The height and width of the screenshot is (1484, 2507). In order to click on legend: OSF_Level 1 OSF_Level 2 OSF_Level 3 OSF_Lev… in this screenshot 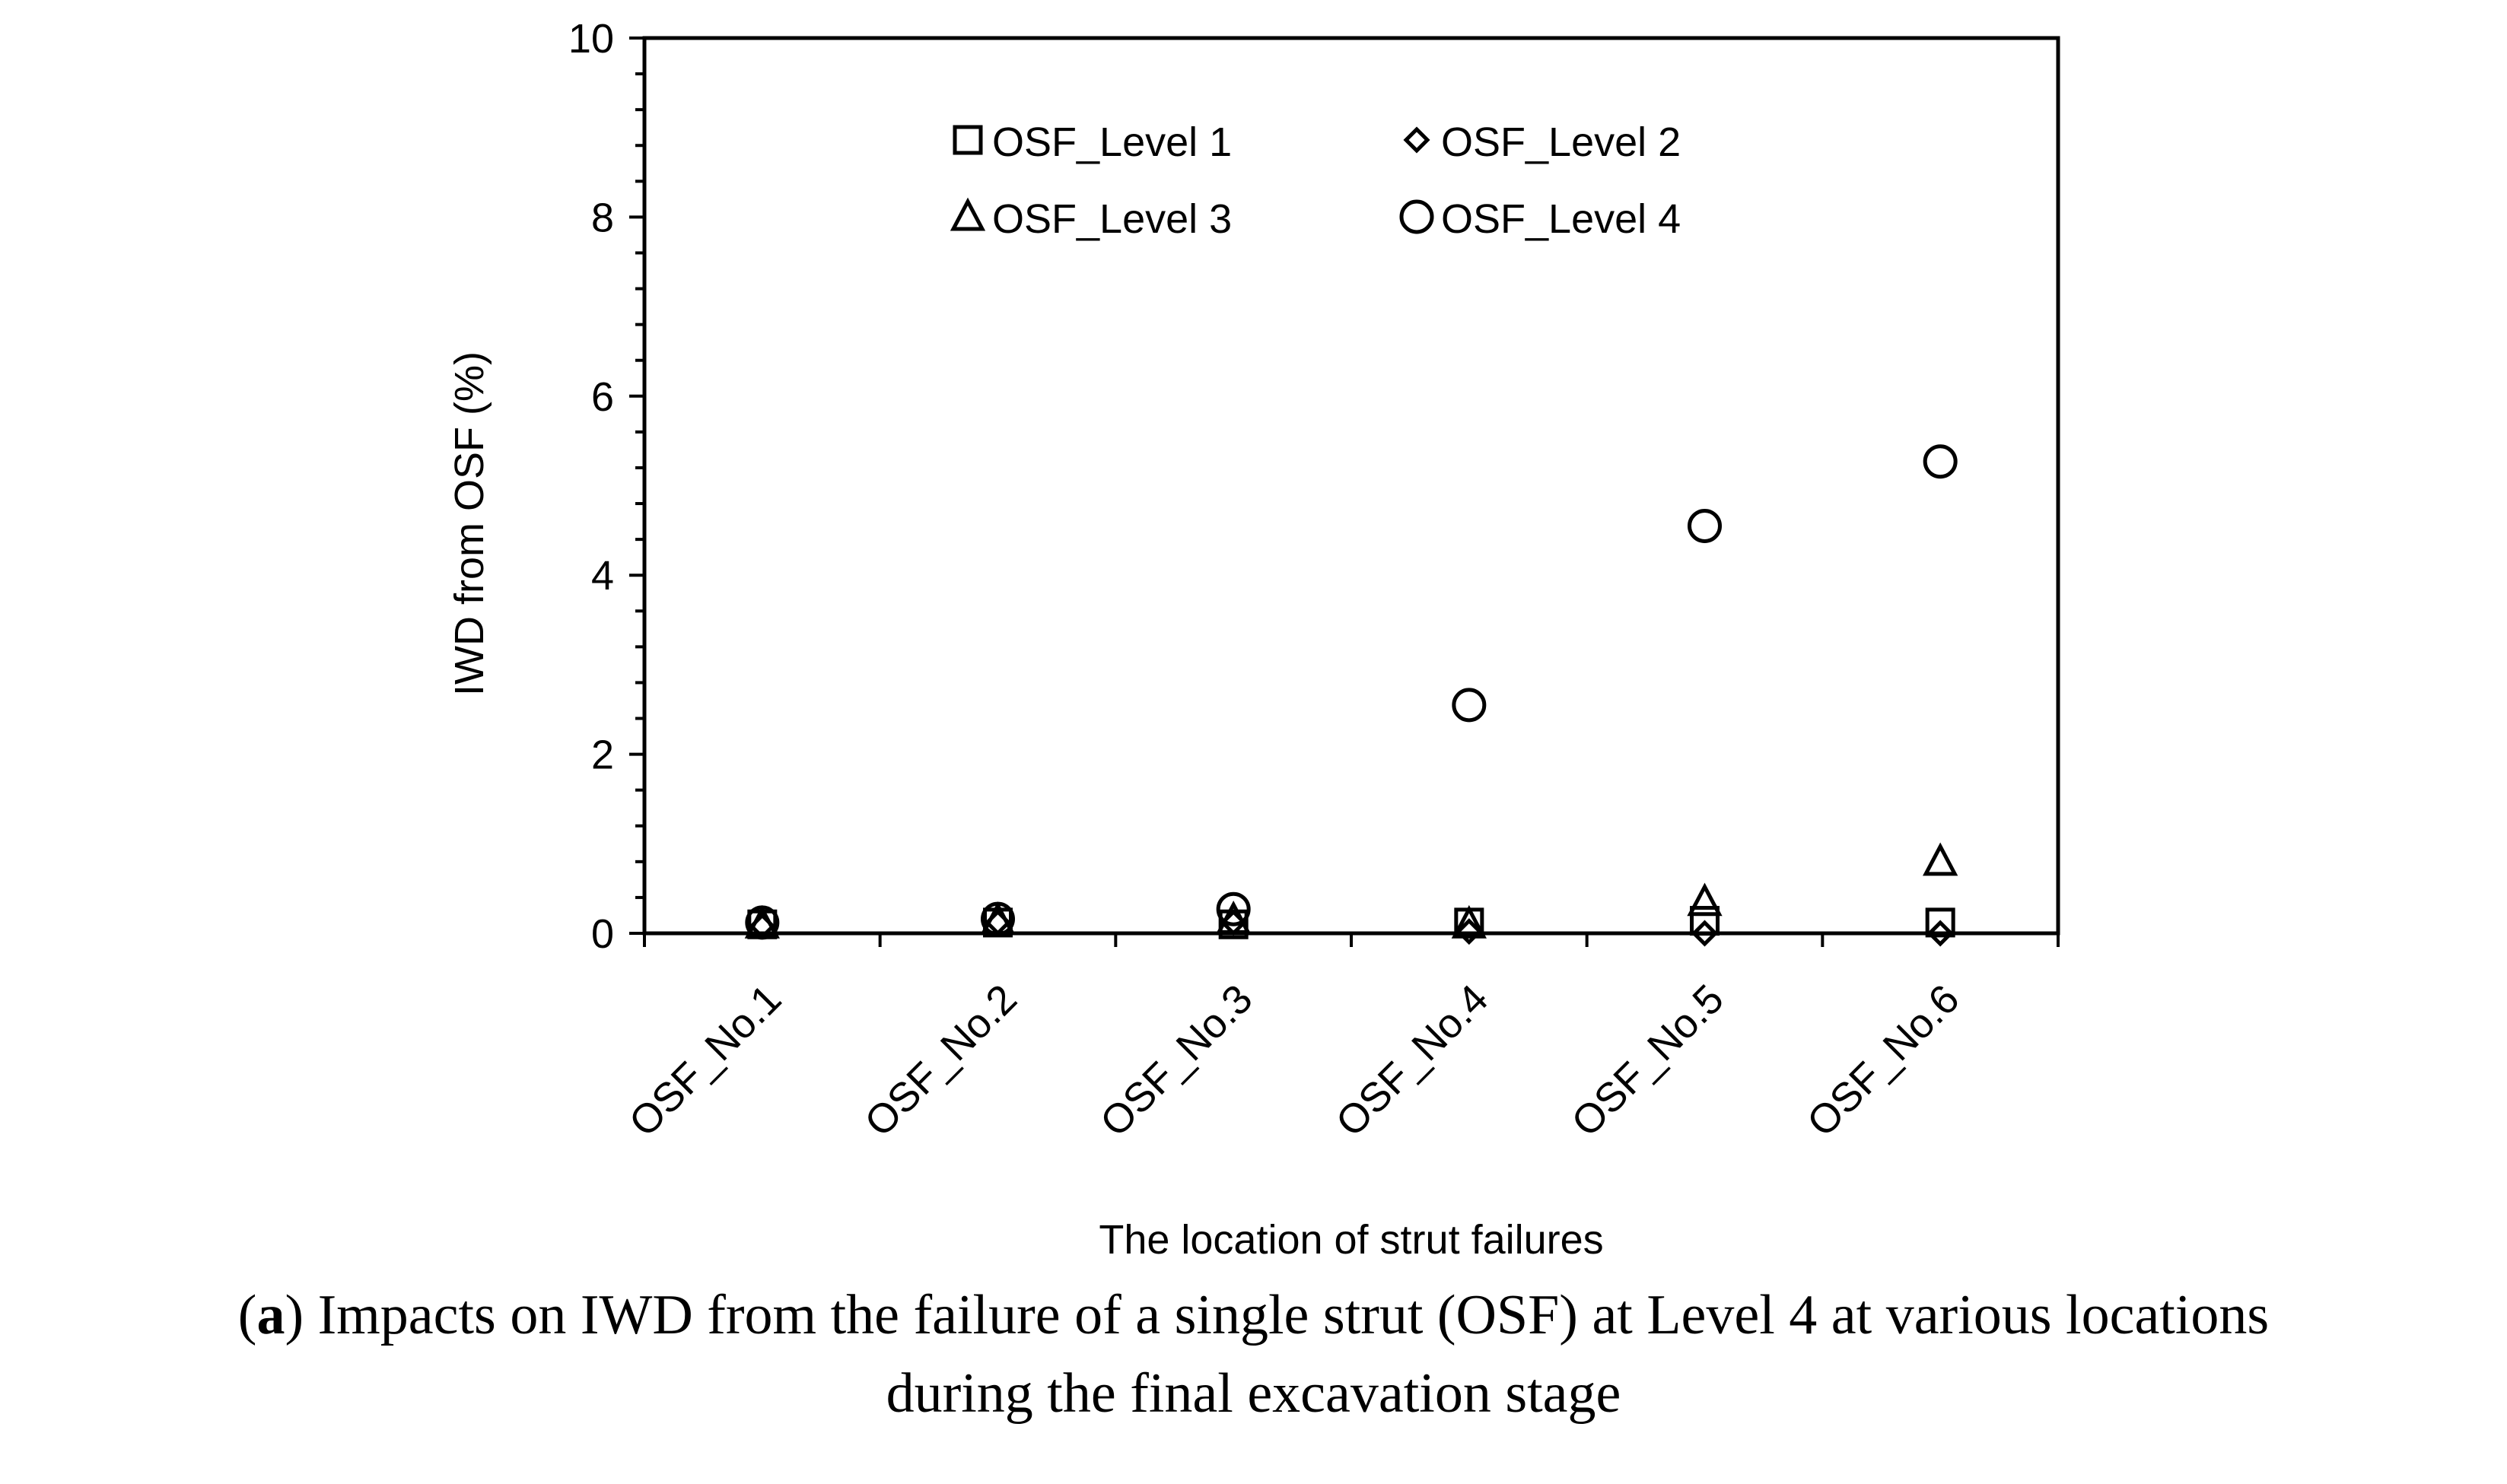, I will do `click(1315, 180)`.